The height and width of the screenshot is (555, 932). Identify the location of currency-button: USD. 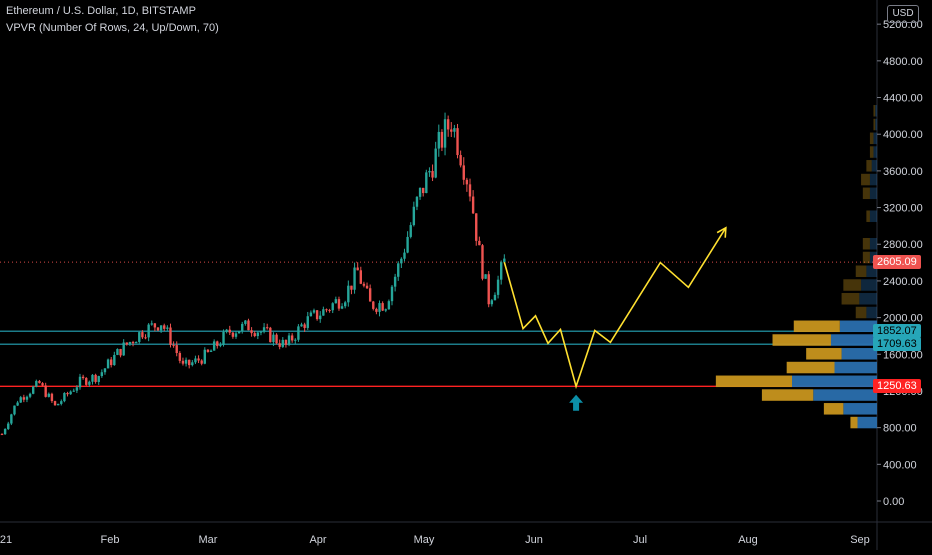
(903, 14).